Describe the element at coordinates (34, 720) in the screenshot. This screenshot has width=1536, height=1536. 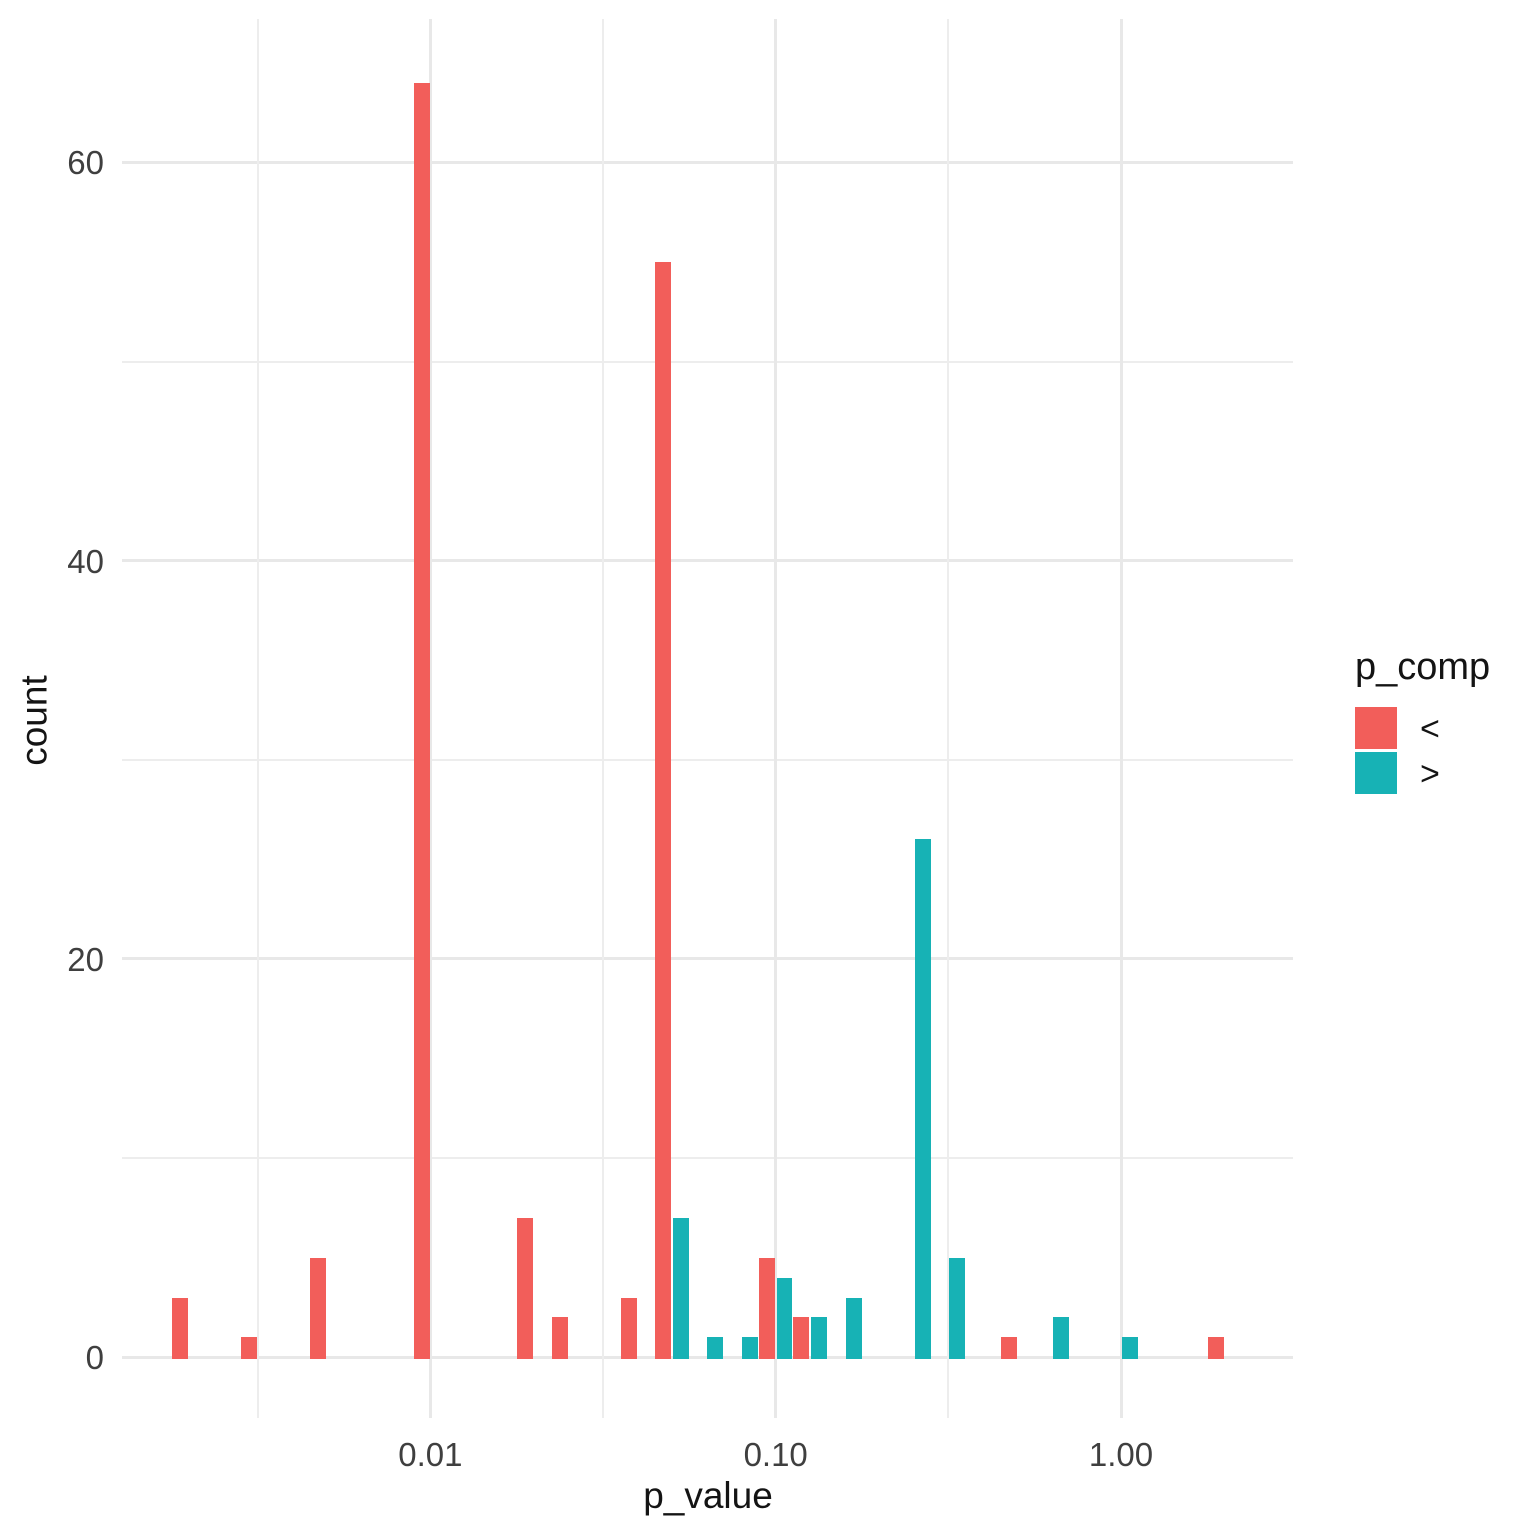
I see `y-axis-title: count` at that location.